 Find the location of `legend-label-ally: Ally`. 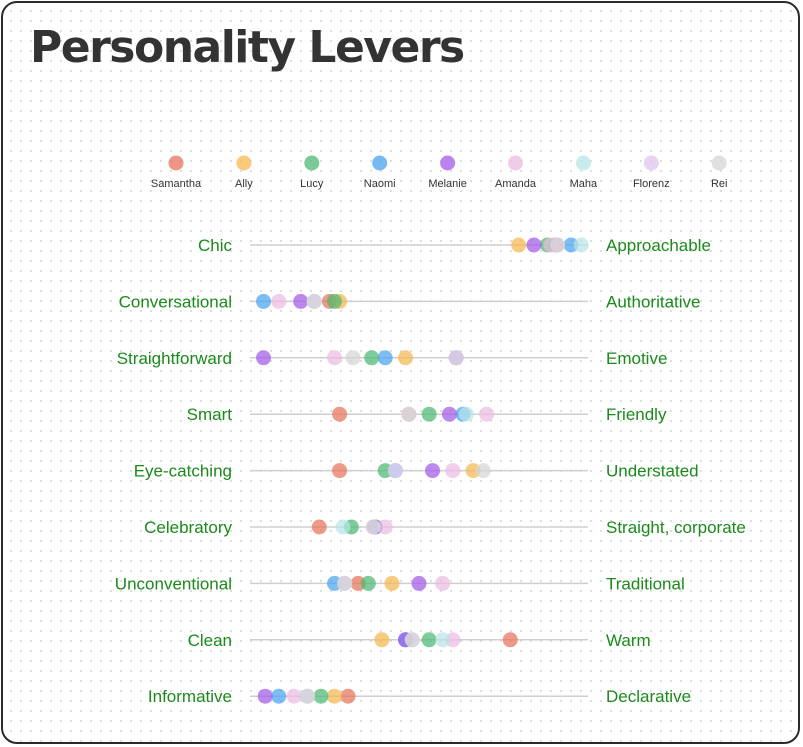

legend-label-ally: Ally is located at coordinates (244, 184).